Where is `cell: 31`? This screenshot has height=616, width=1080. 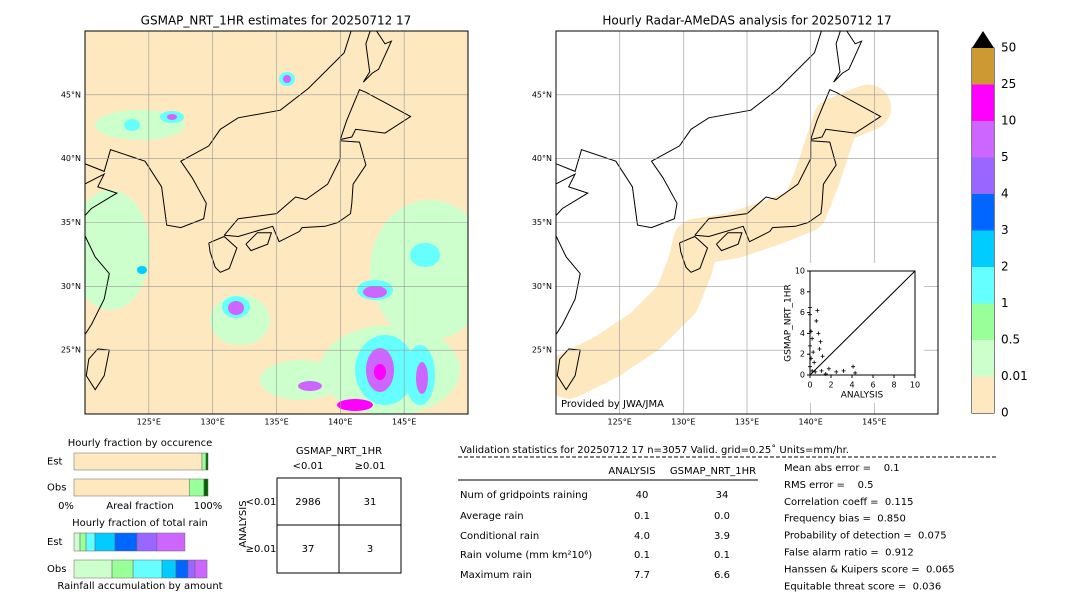 cell: 31 is located at coordinates (370, 502).